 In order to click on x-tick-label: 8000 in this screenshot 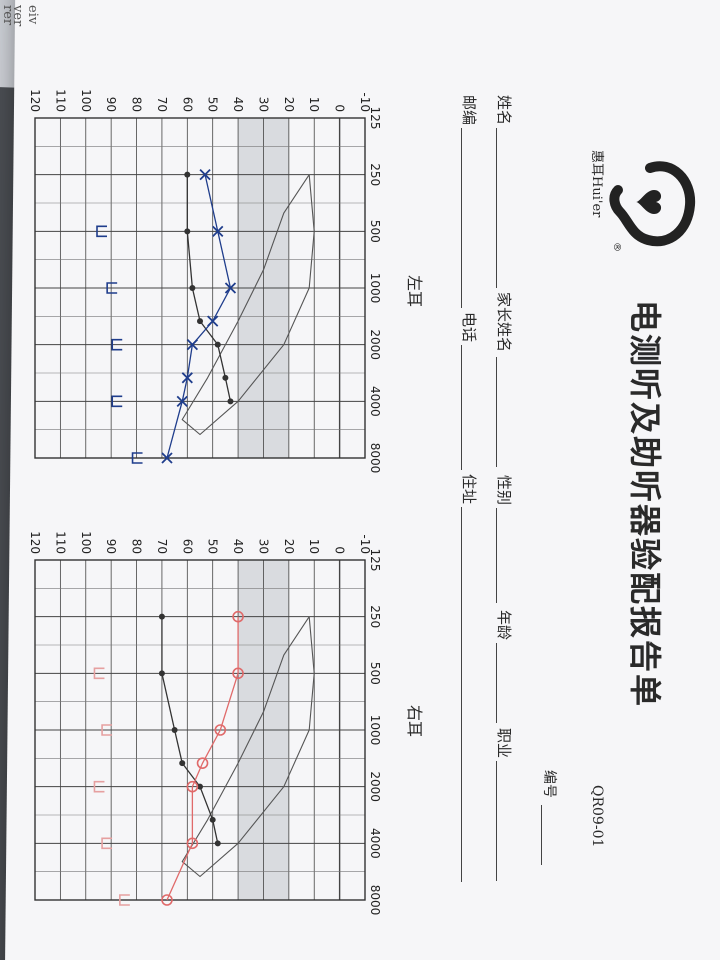, I will do `click(375, 900)`.